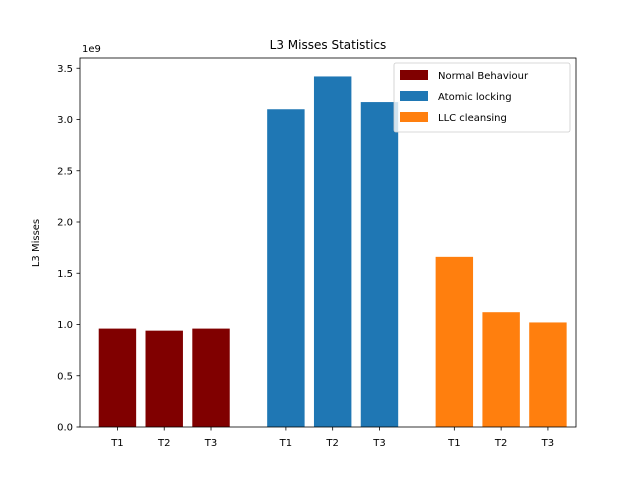 The width and height of the screenshot is (640, 480). Describe the element at coordinates (286, 268) in the screenshot. I see `bar-atomic-locking-t1` at that location.